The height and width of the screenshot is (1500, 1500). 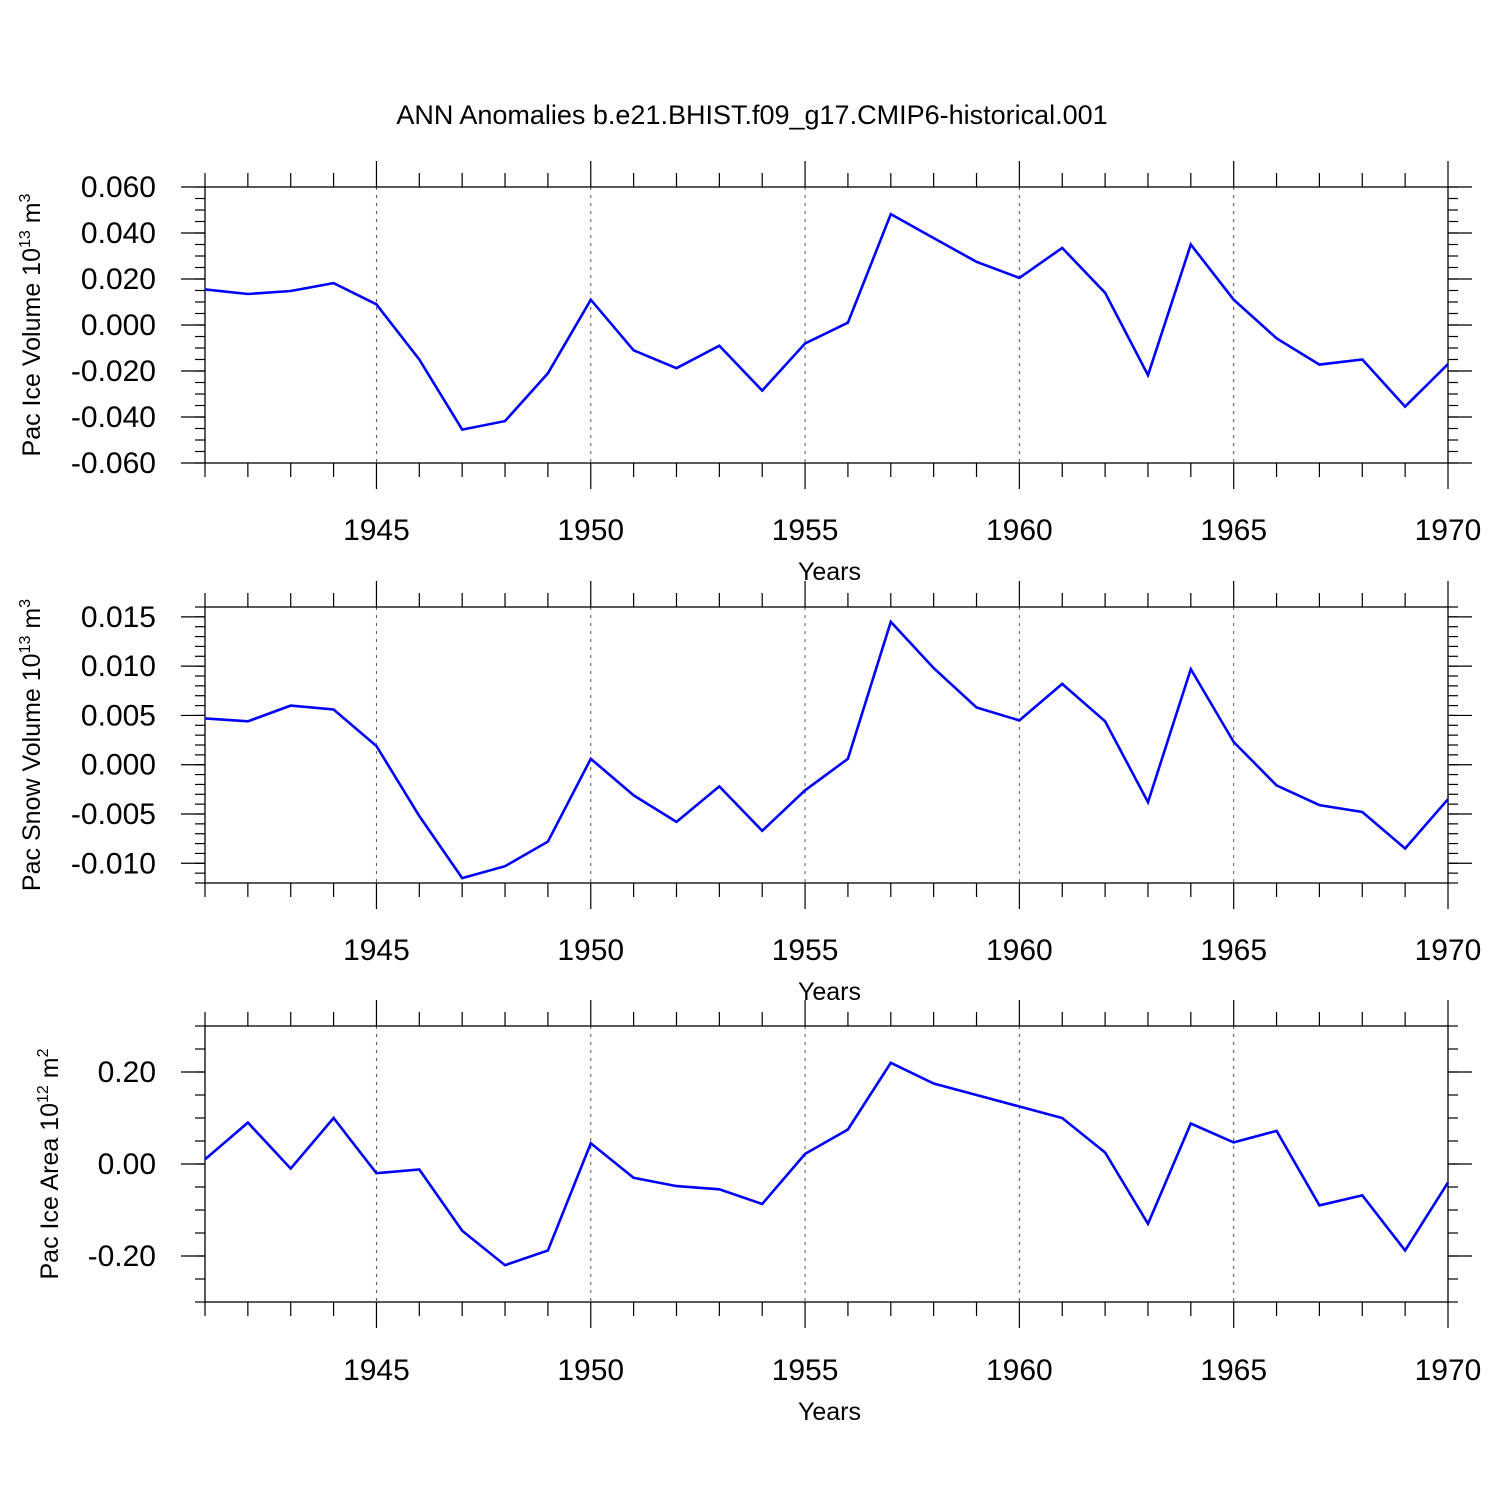 I want to click on y-tick-label: -0.005, so click(x=113, y=814).